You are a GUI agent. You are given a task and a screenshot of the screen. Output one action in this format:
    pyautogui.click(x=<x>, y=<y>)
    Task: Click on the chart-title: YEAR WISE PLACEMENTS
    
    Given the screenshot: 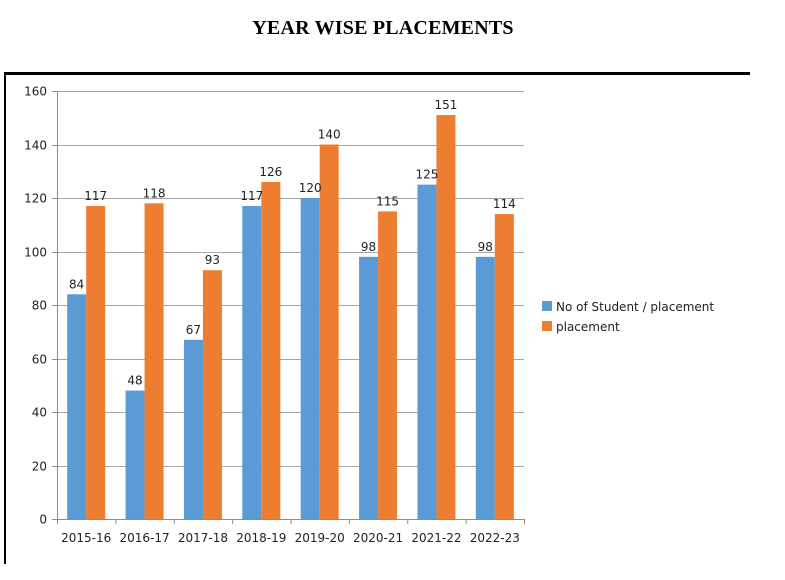 What is the action you would take?
    pyautogui.click(x=383, y=28)
    